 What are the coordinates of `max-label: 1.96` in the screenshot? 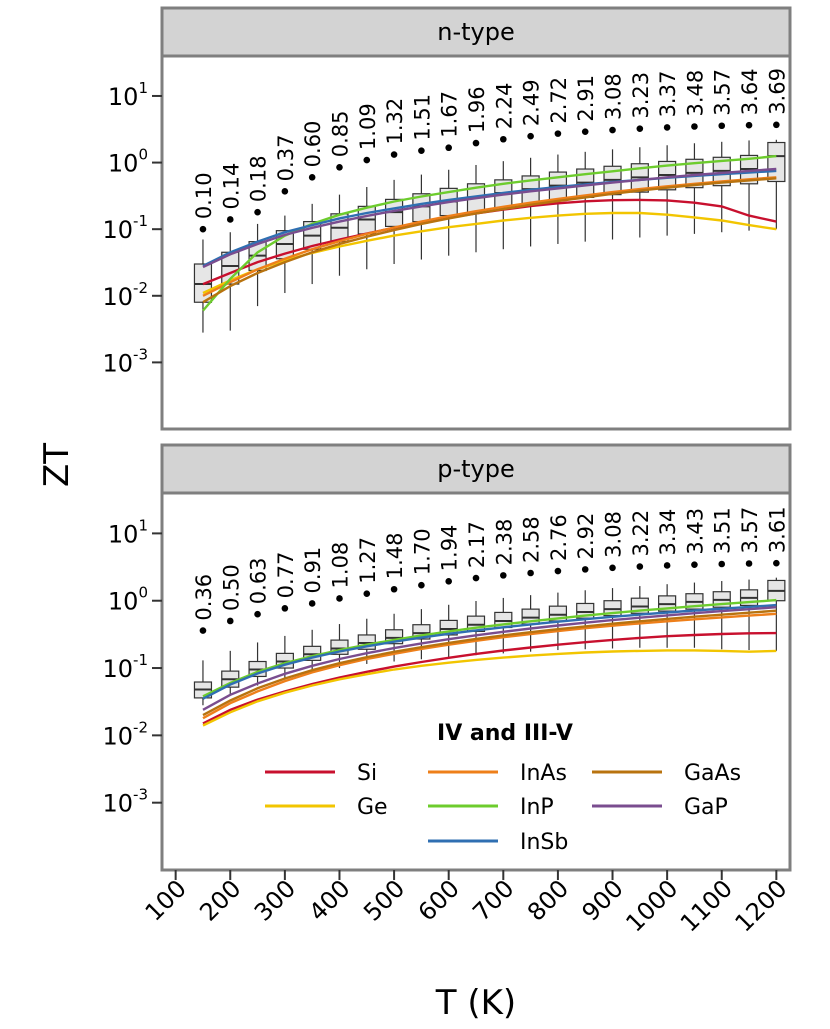 It's located at (477, 109).